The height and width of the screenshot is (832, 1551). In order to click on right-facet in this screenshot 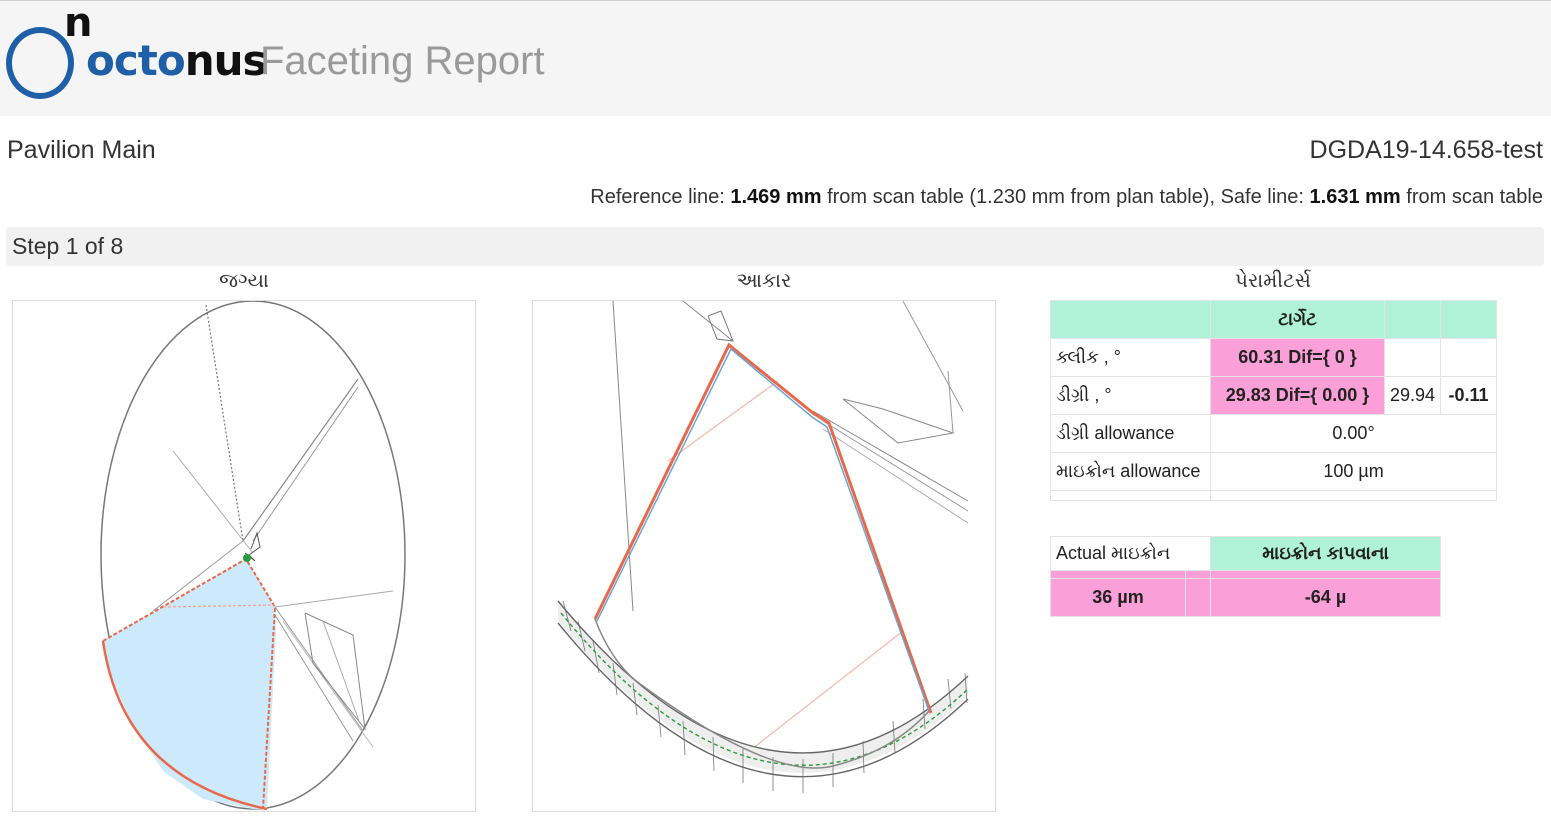, I will do `click(898, 421)`.